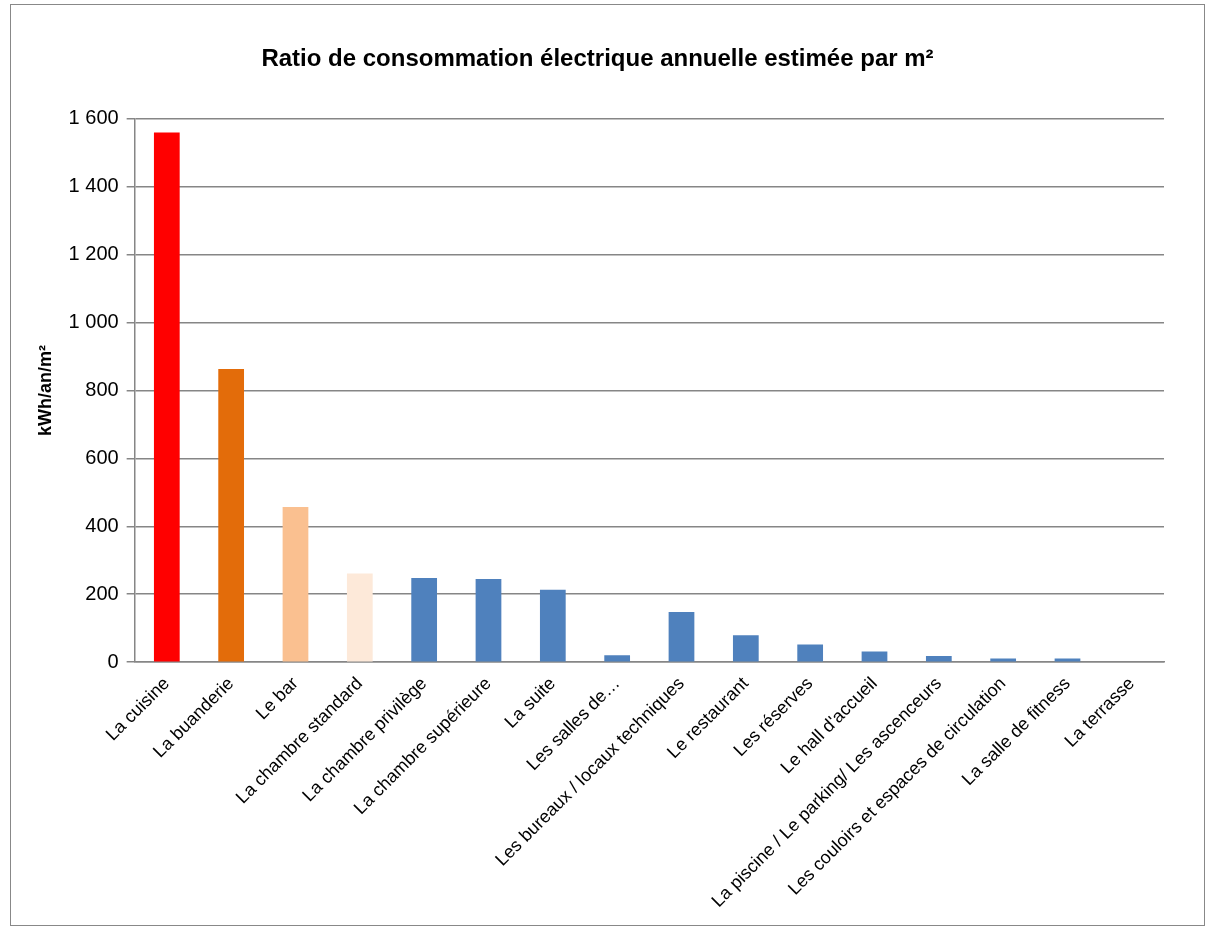  I want to click on y-tick-label: 800, so click(102, 388).